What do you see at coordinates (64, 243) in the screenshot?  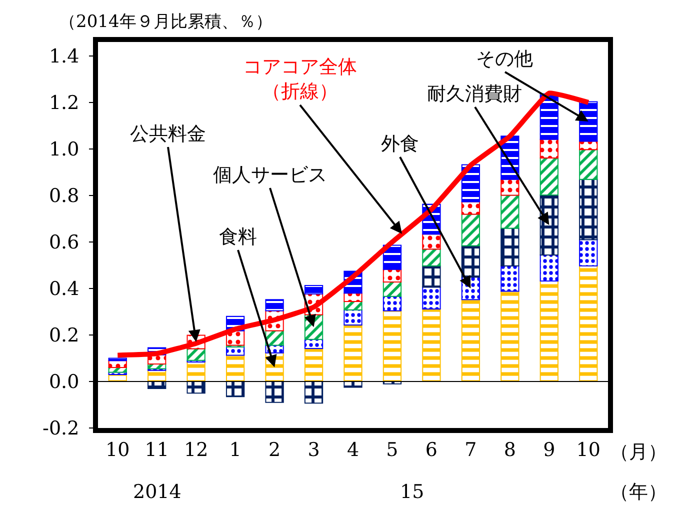 I see `y-tick-label: 0.6` at bounding box center [64, 243].